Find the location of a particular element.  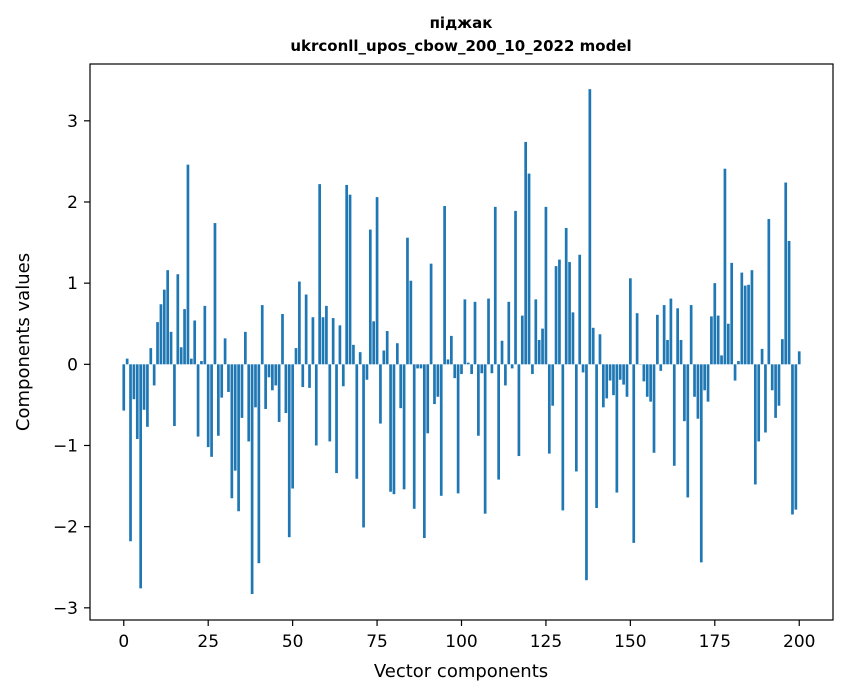

x-tick-label: 150 is located at coordinates (630, 642).